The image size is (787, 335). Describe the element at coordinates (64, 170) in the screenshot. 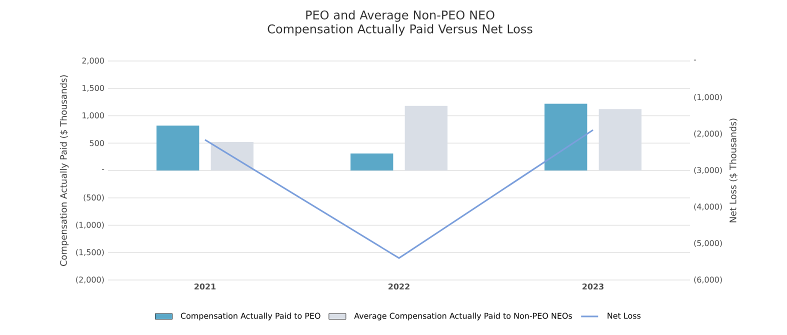

I see `y-axis-title: Compensation Actually Paid ($ Thousands)` at that location.